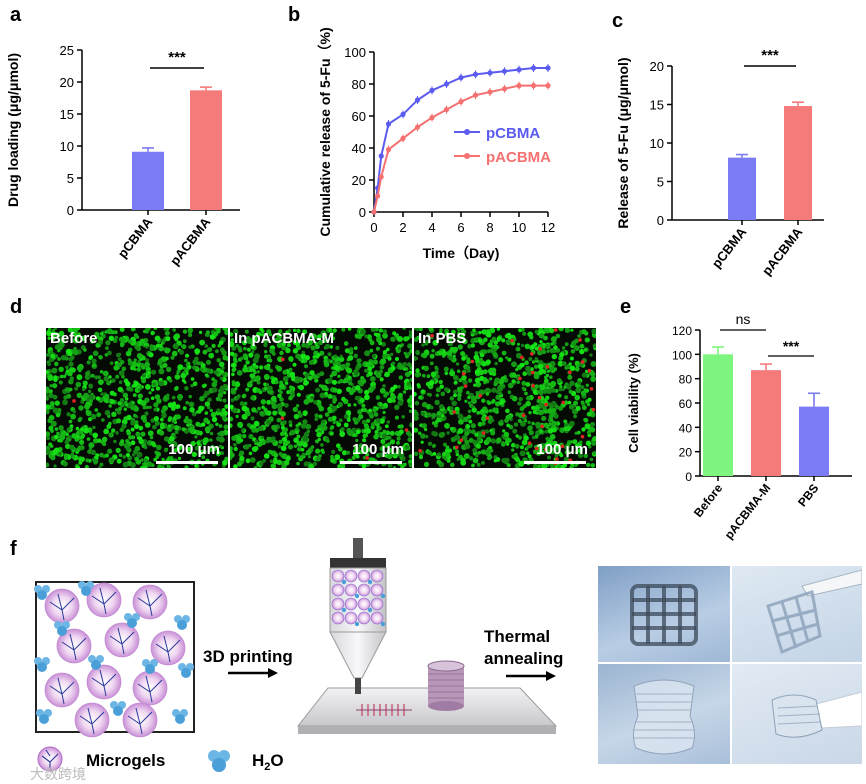  What do you see at coordinates (618, 21) in the screenshot?
I see `panel-letter-c: c` at bounding box center [618, 21].